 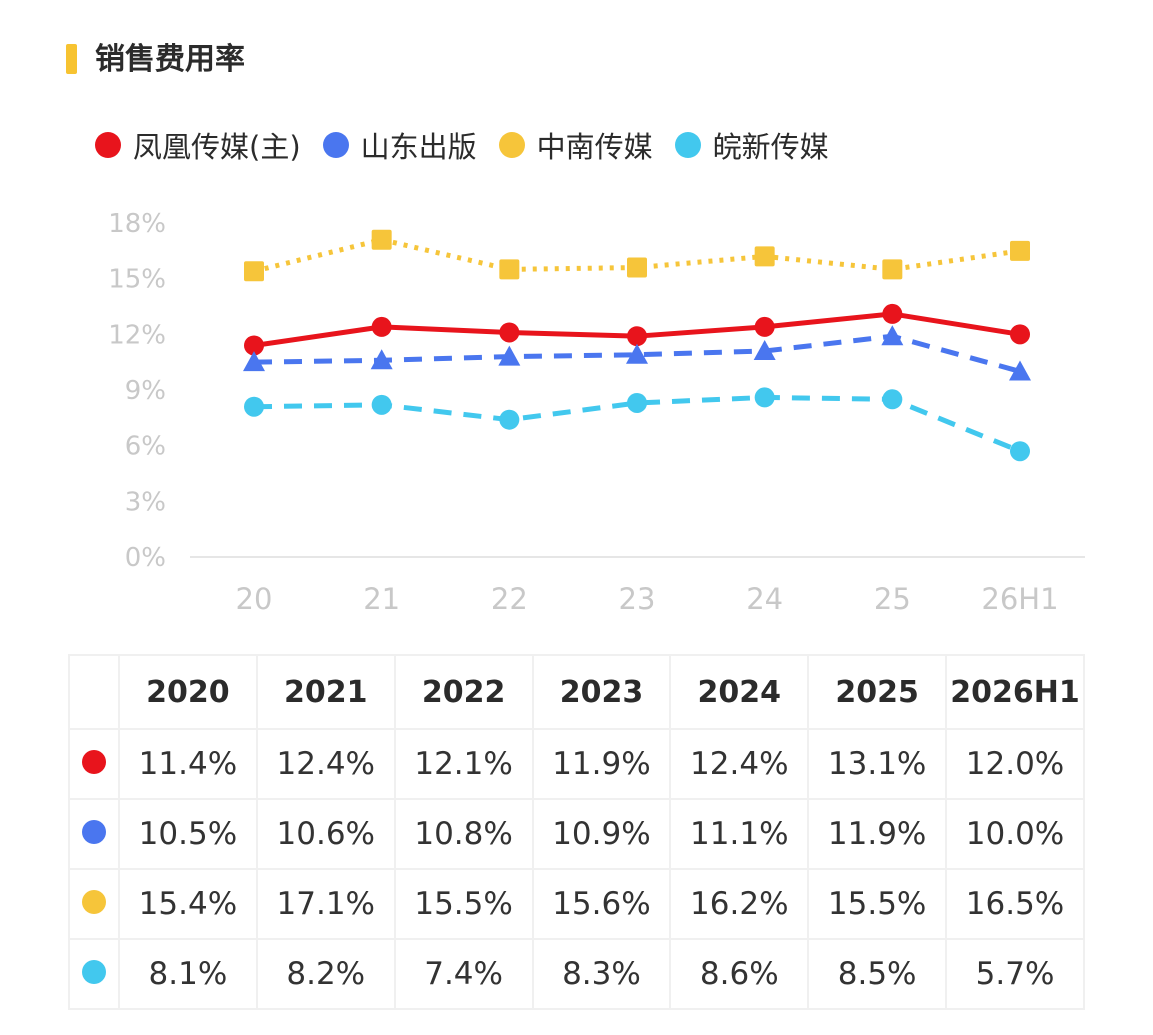 I want to click on table-cell: 12.1%, so click(x=463, y=764).